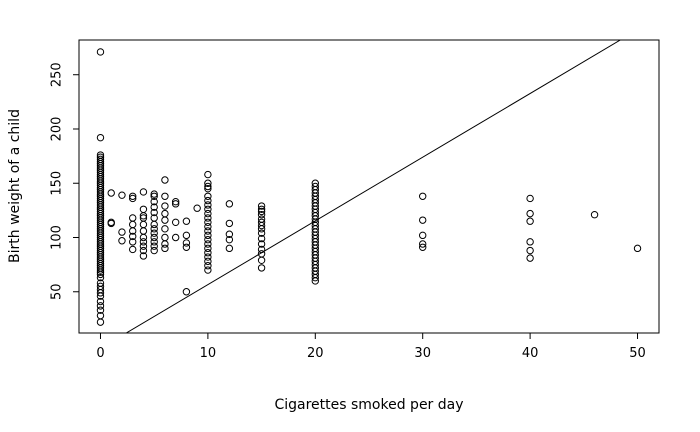 The image size is (700, 432). What do you see at coordinates (315, 353) in the screenshot?
I see `x-tick-label: 20` at bounding box center [315, 353].